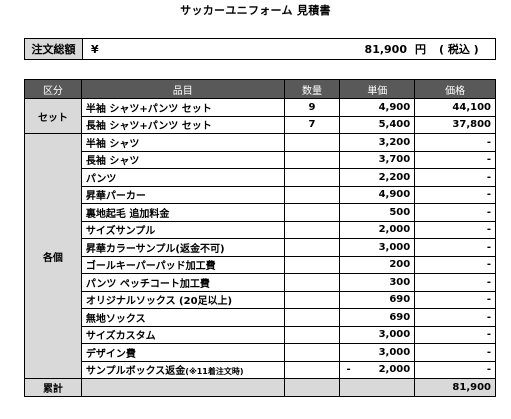  Describe the element at coordinates (312, 107) in the screenshot. I see `quantity-cell: 9` at that location.